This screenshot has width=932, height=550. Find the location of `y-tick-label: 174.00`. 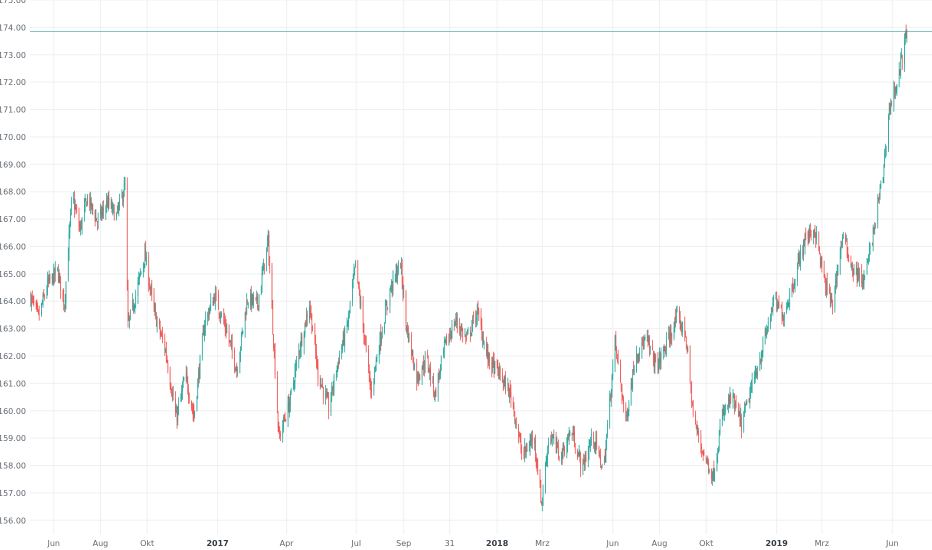

y-tick-label: 174.00 is located at coordinates (13, 27).